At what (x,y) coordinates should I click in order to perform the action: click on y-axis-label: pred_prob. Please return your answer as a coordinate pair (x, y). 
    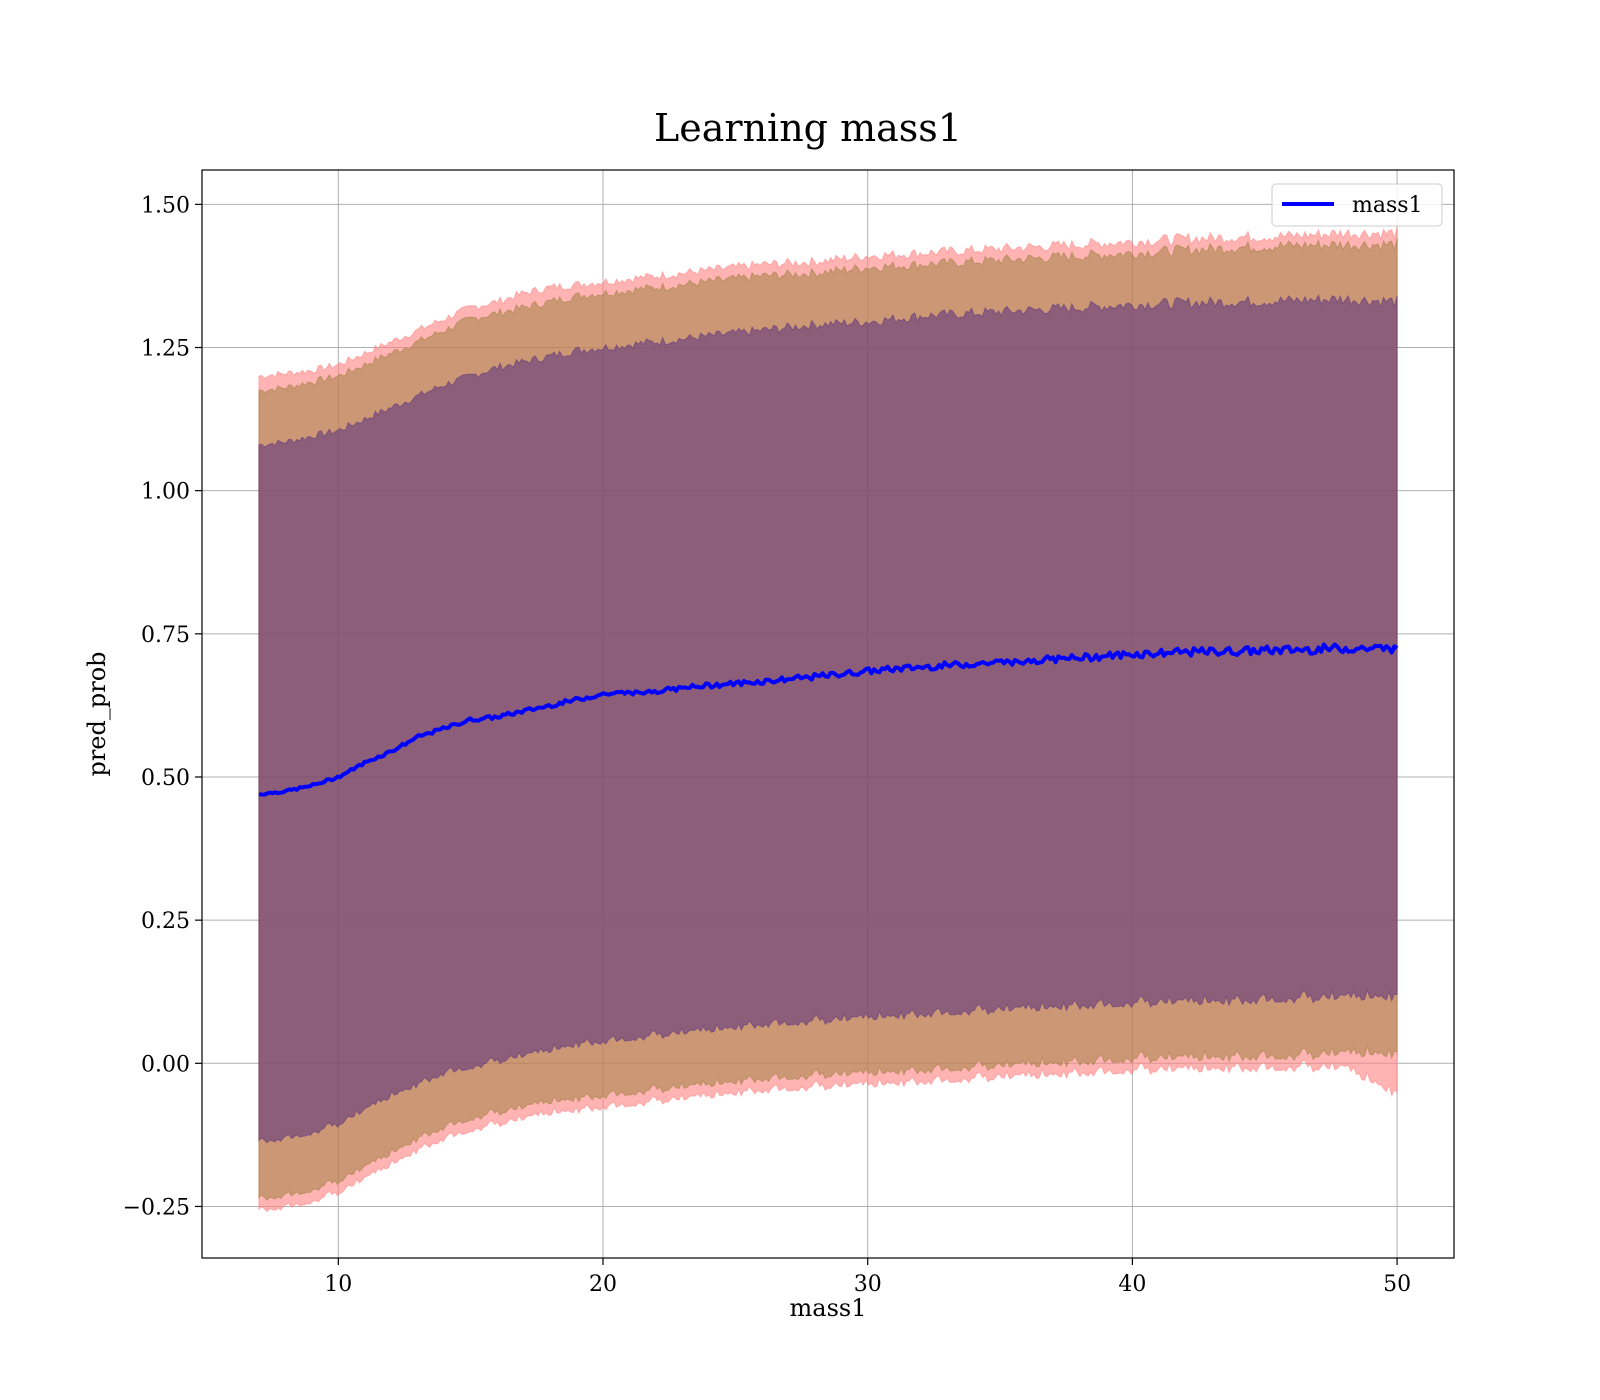
    Looking at the image, I should click on (97, 713).